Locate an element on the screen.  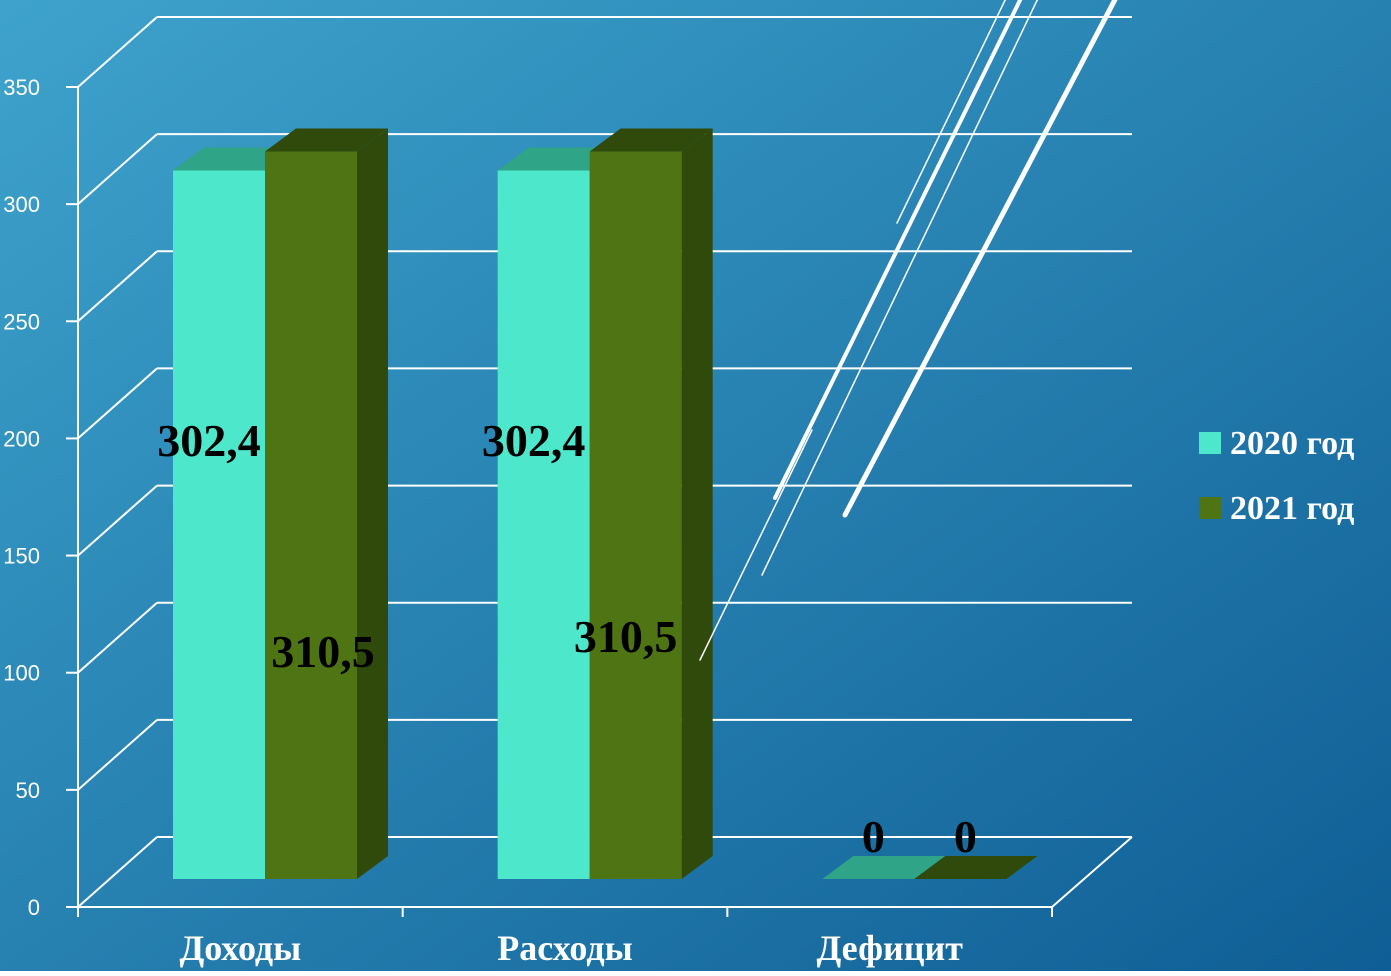
y-tick-label: 150 is located at coordinates (21, 556).